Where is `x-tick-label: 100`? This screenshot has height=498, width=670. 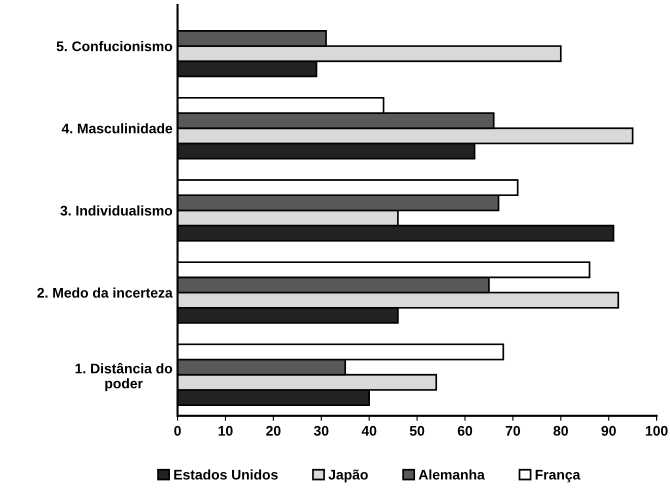
x-tick-label: 100 is located at coordinates (657, 431).